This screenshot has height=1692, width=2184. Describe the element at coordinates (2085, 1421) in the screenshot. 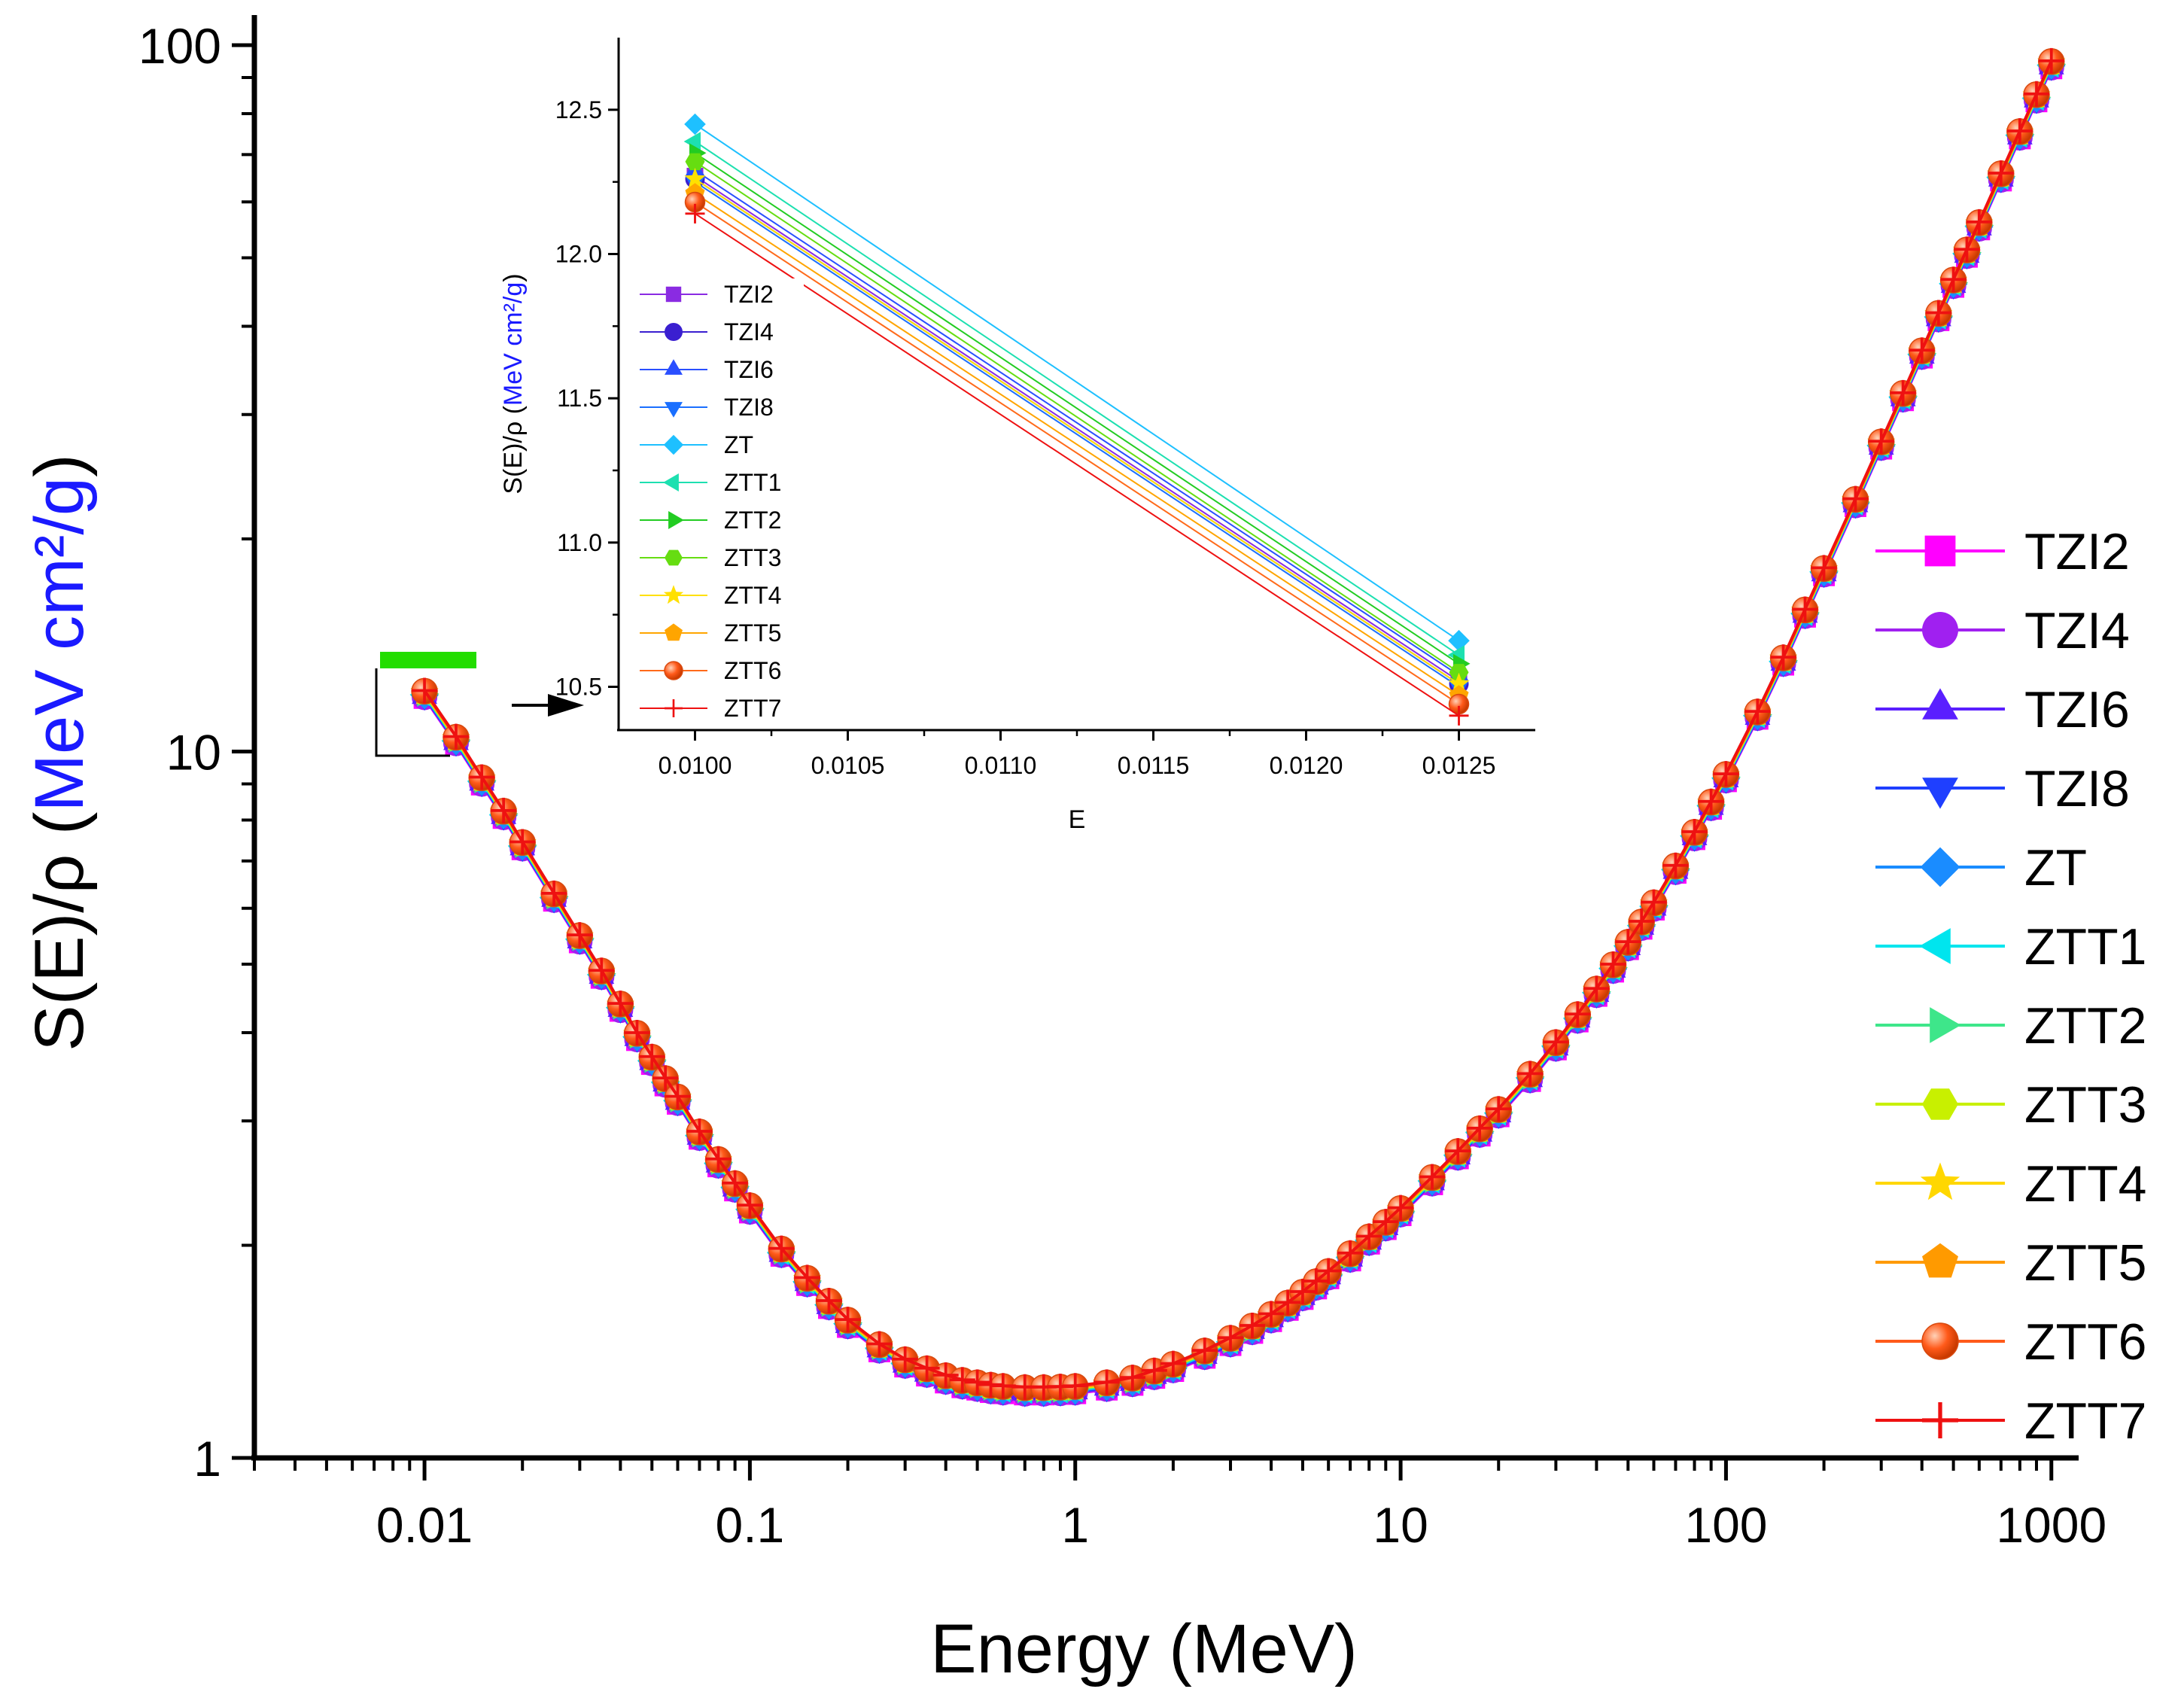

I see `legend-label: ZTT7` at that location.